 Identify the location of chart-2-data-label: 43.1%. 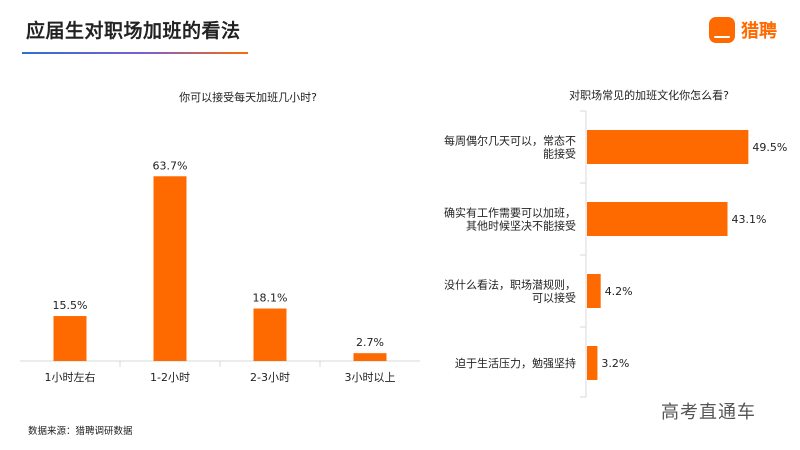
(749, 219).